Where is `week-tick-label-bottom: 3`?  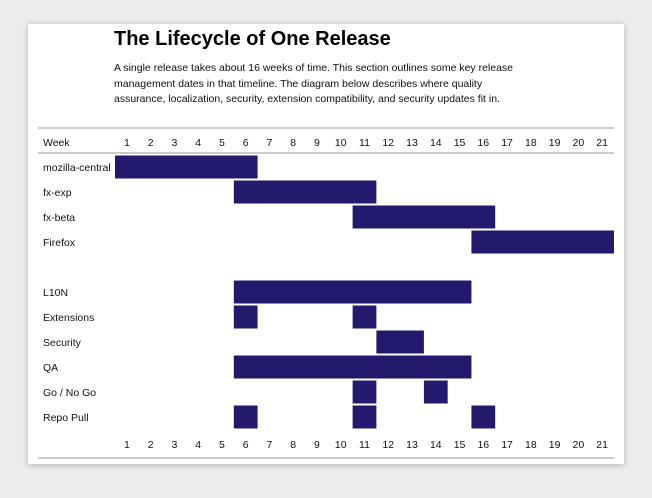 week-tick-label-bottom: 3 is located at coordinates (174, 445).